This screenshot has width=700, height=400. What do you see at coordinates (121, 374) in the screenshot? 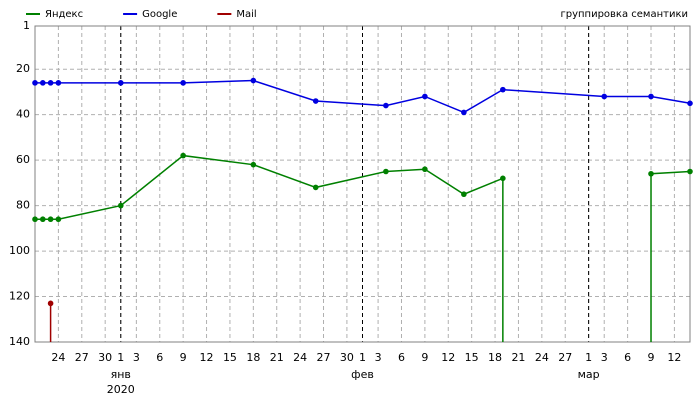
I see `month-label: янв` at bounding box center [121, 374].